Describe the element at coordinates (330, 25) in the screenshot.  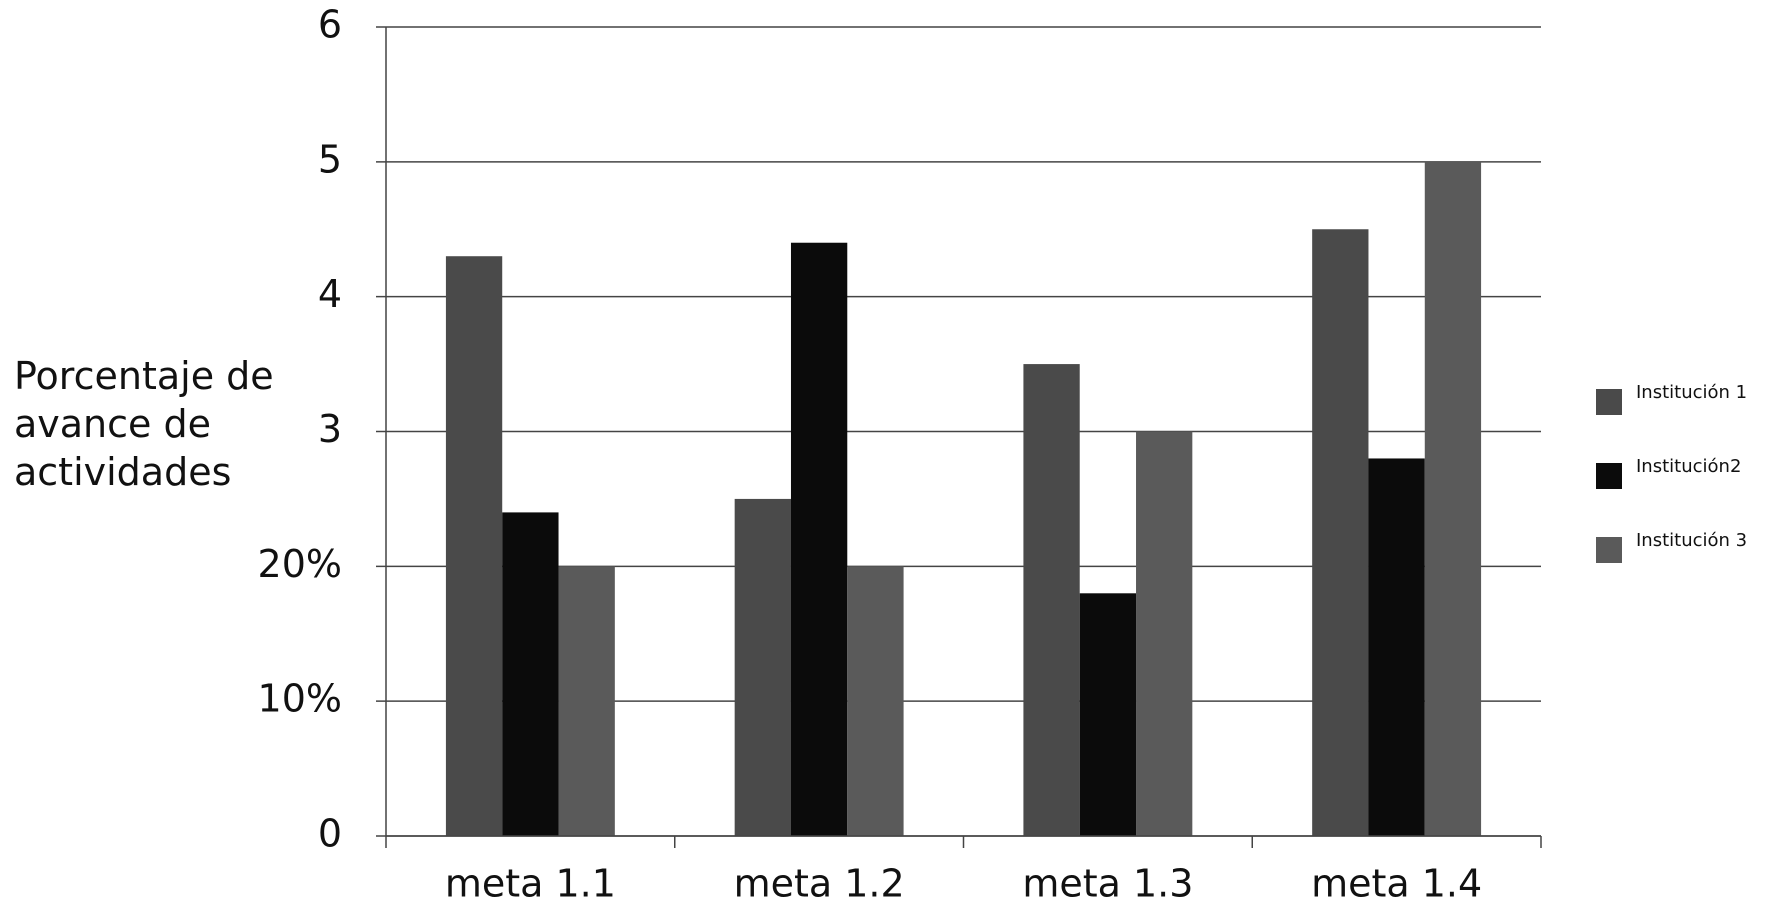
I see `y-tick-label: 6` at that location.